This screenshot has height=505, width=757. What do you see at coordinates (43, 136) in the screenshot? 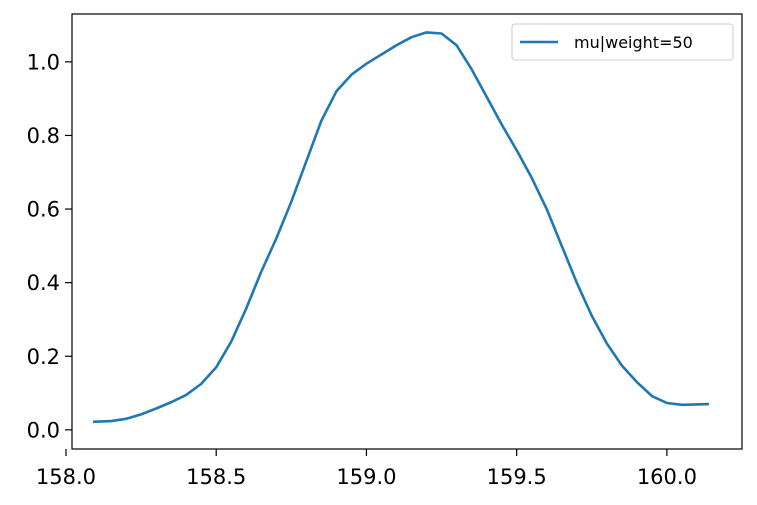
I see `y-tick-label: 0.8` at bounding box center [43, 136].